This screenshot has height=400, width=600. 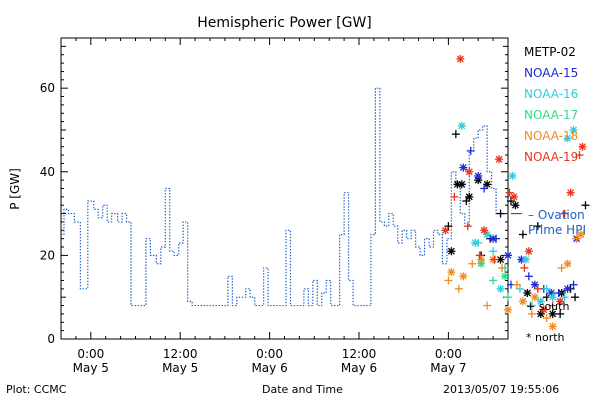 I want to click on legend-item: NOAA-15, so click(x=551, y=73).